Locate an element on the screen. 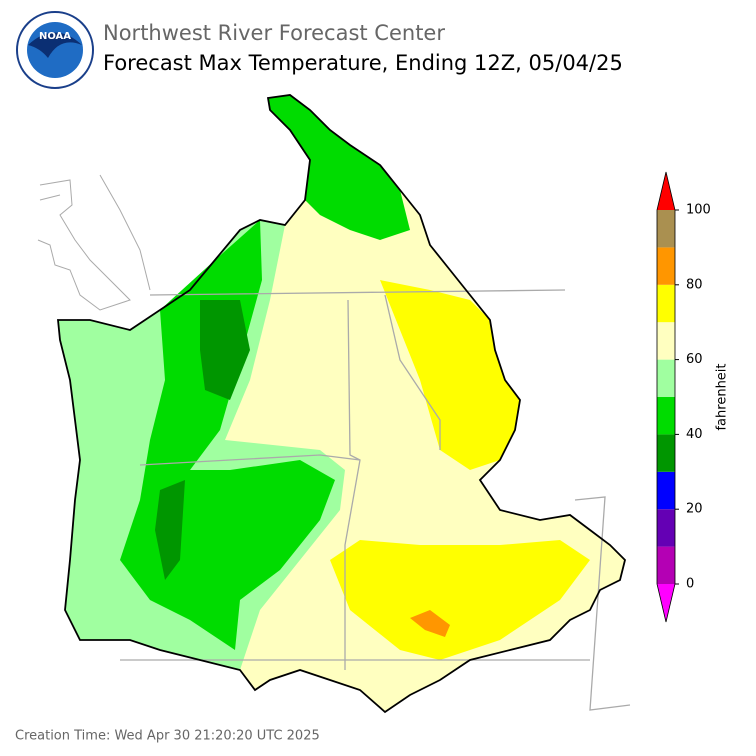 The width and height of the screenshot is (756, 756). logo-text: NOAA is located at coordinates (55, 36).